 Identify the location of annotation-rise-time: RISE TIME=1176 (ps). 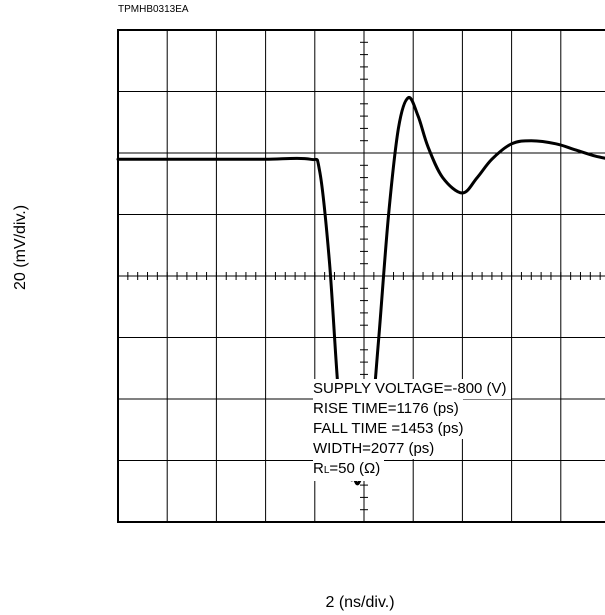
(388, 409).